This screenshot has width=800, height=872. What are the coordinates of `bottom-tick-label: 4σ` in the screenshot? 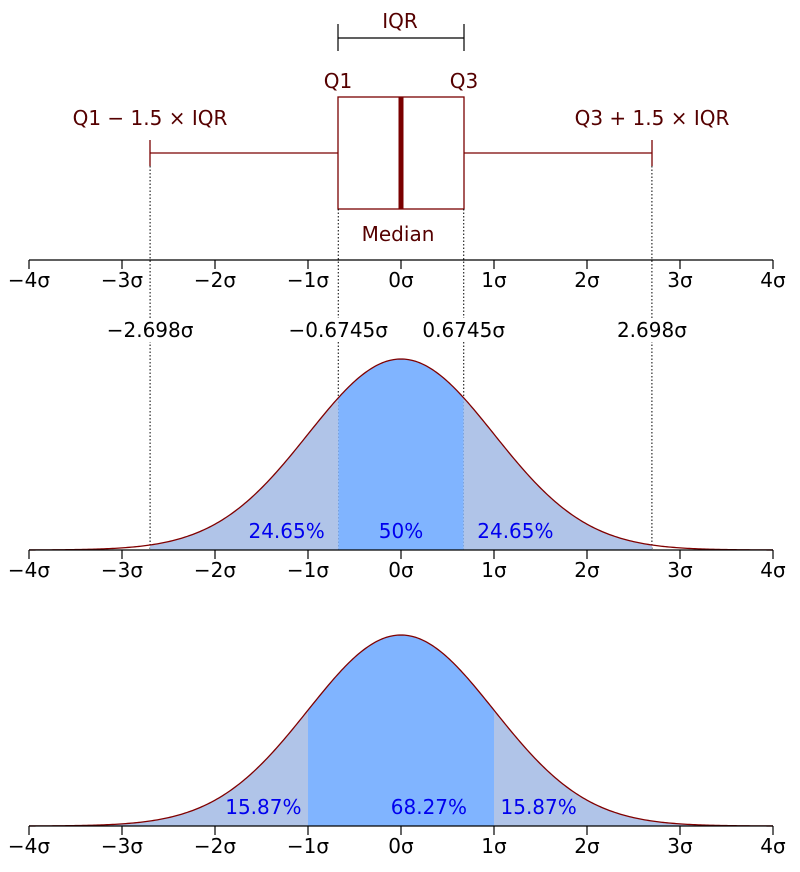 It's located at (773, 846).